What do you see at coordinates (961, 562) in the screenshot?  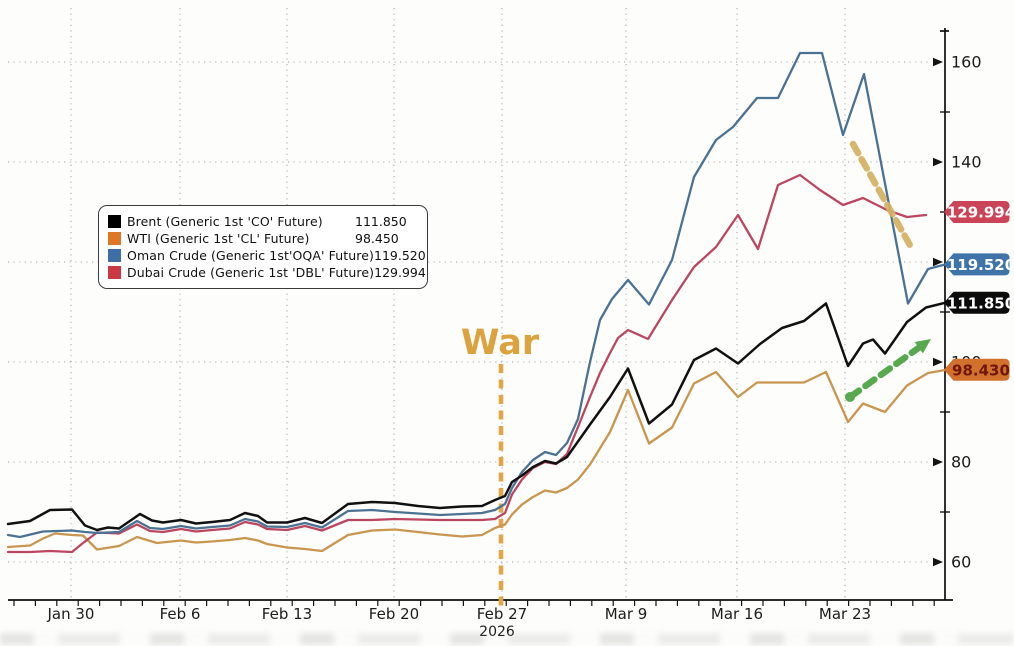 I see `y-axis-label: 60` at bounding box center [961, 562].